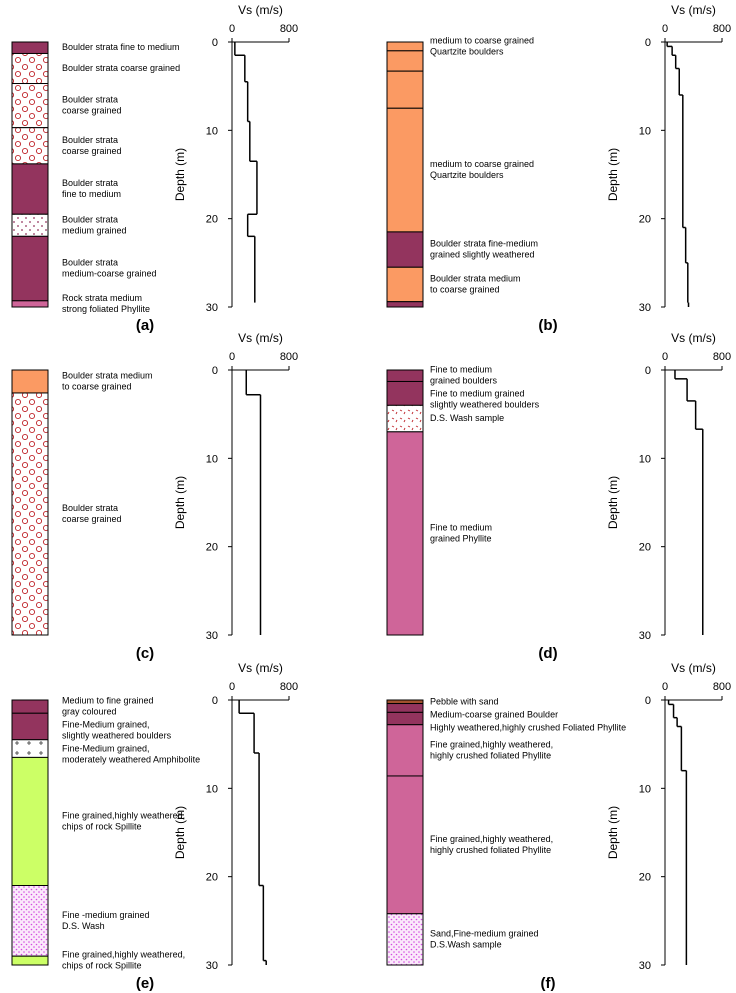 This screenshot has height=993, width=736. Describe the element at coordinates (106, 725) in the screenshot. I see `description-line: Fine-Medium grained,` at that location.